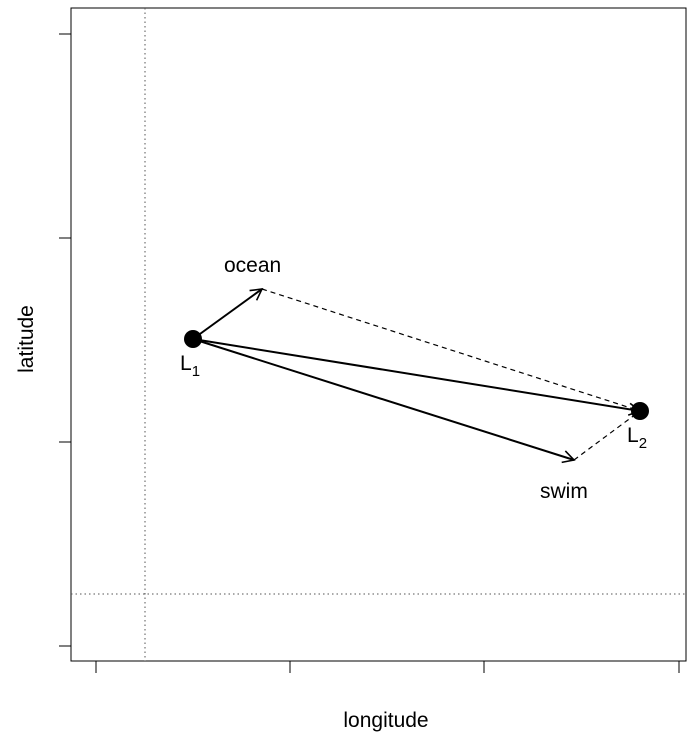  Describe the element at coordinates (65, 340) in the screenshot. I see `y-axis-ticks` at that location.